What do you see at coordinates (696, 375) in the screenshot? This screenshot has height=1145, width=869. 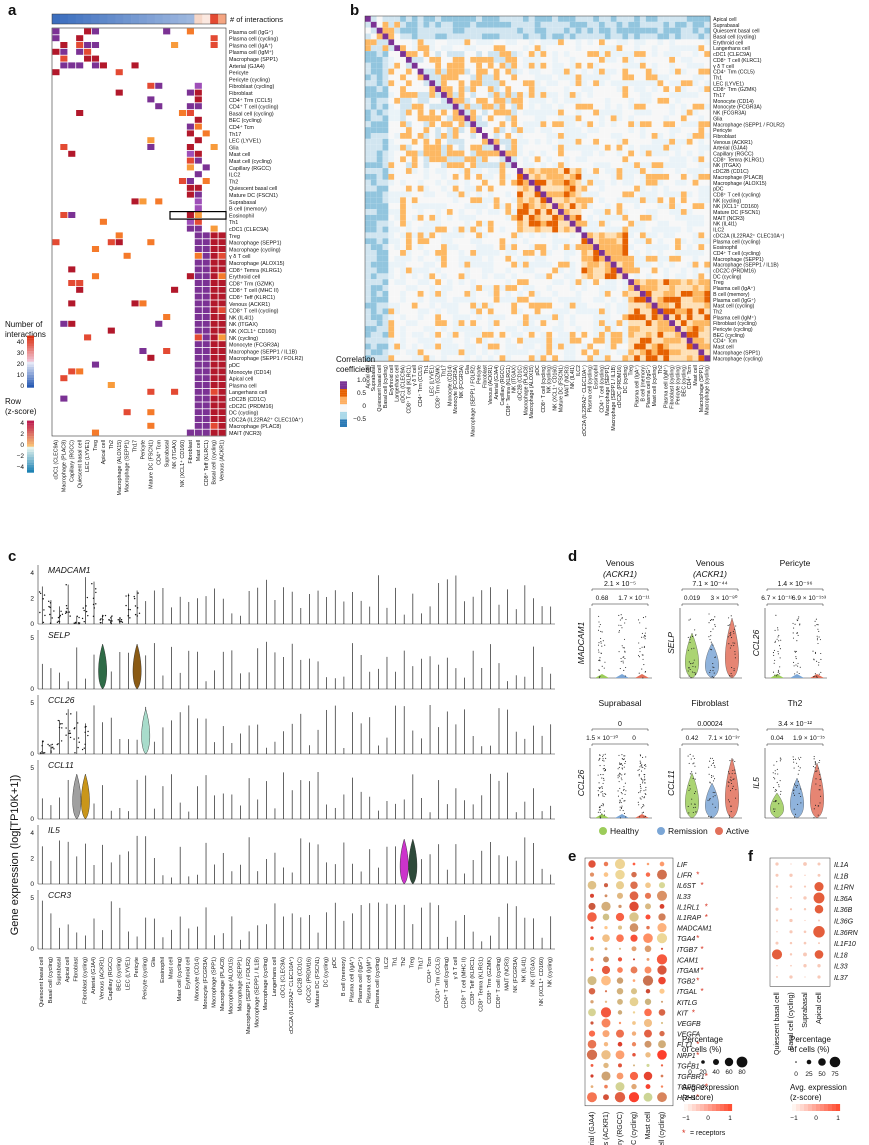 I see `corr-col-label: Mast cell` at bounding box center [696, 375].